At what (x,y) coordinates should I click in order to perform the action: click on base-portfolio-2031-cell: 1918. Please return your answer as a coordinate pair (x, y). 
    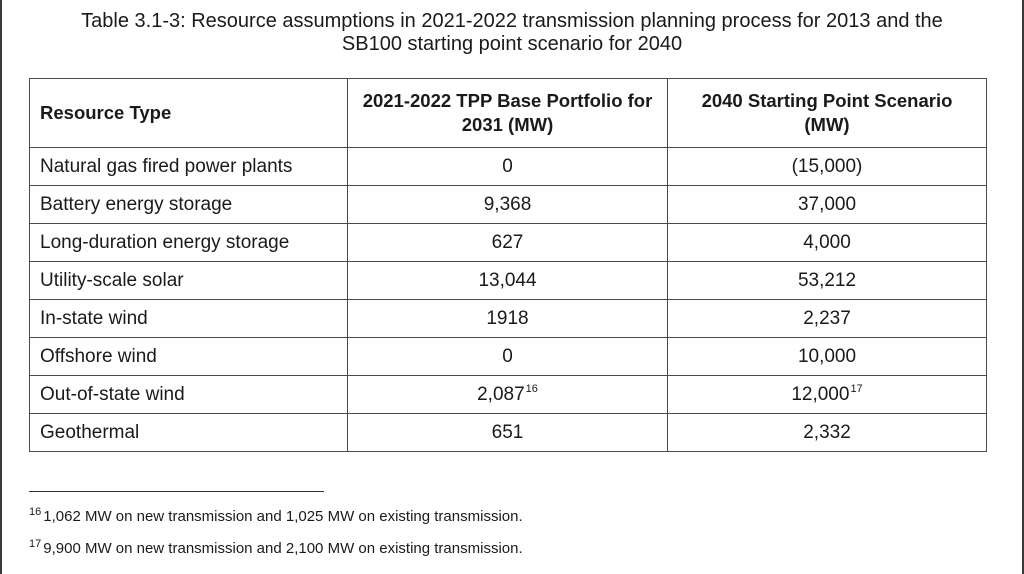
    Looking at the image, I should click on (507, 318).